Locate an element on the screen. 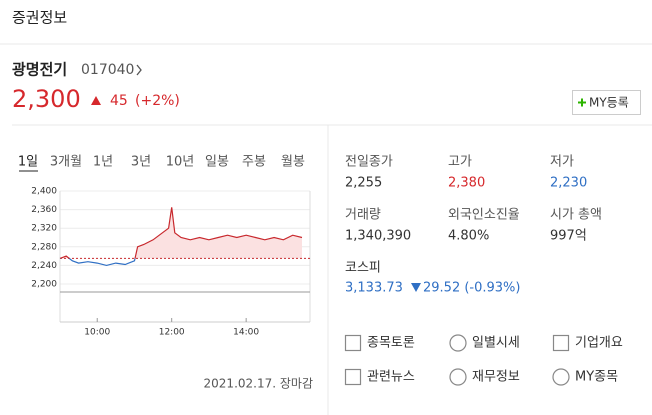 The width and height of the screenshot is (652, 415). stat-value: 997억 is located at coordinates (568, 236).